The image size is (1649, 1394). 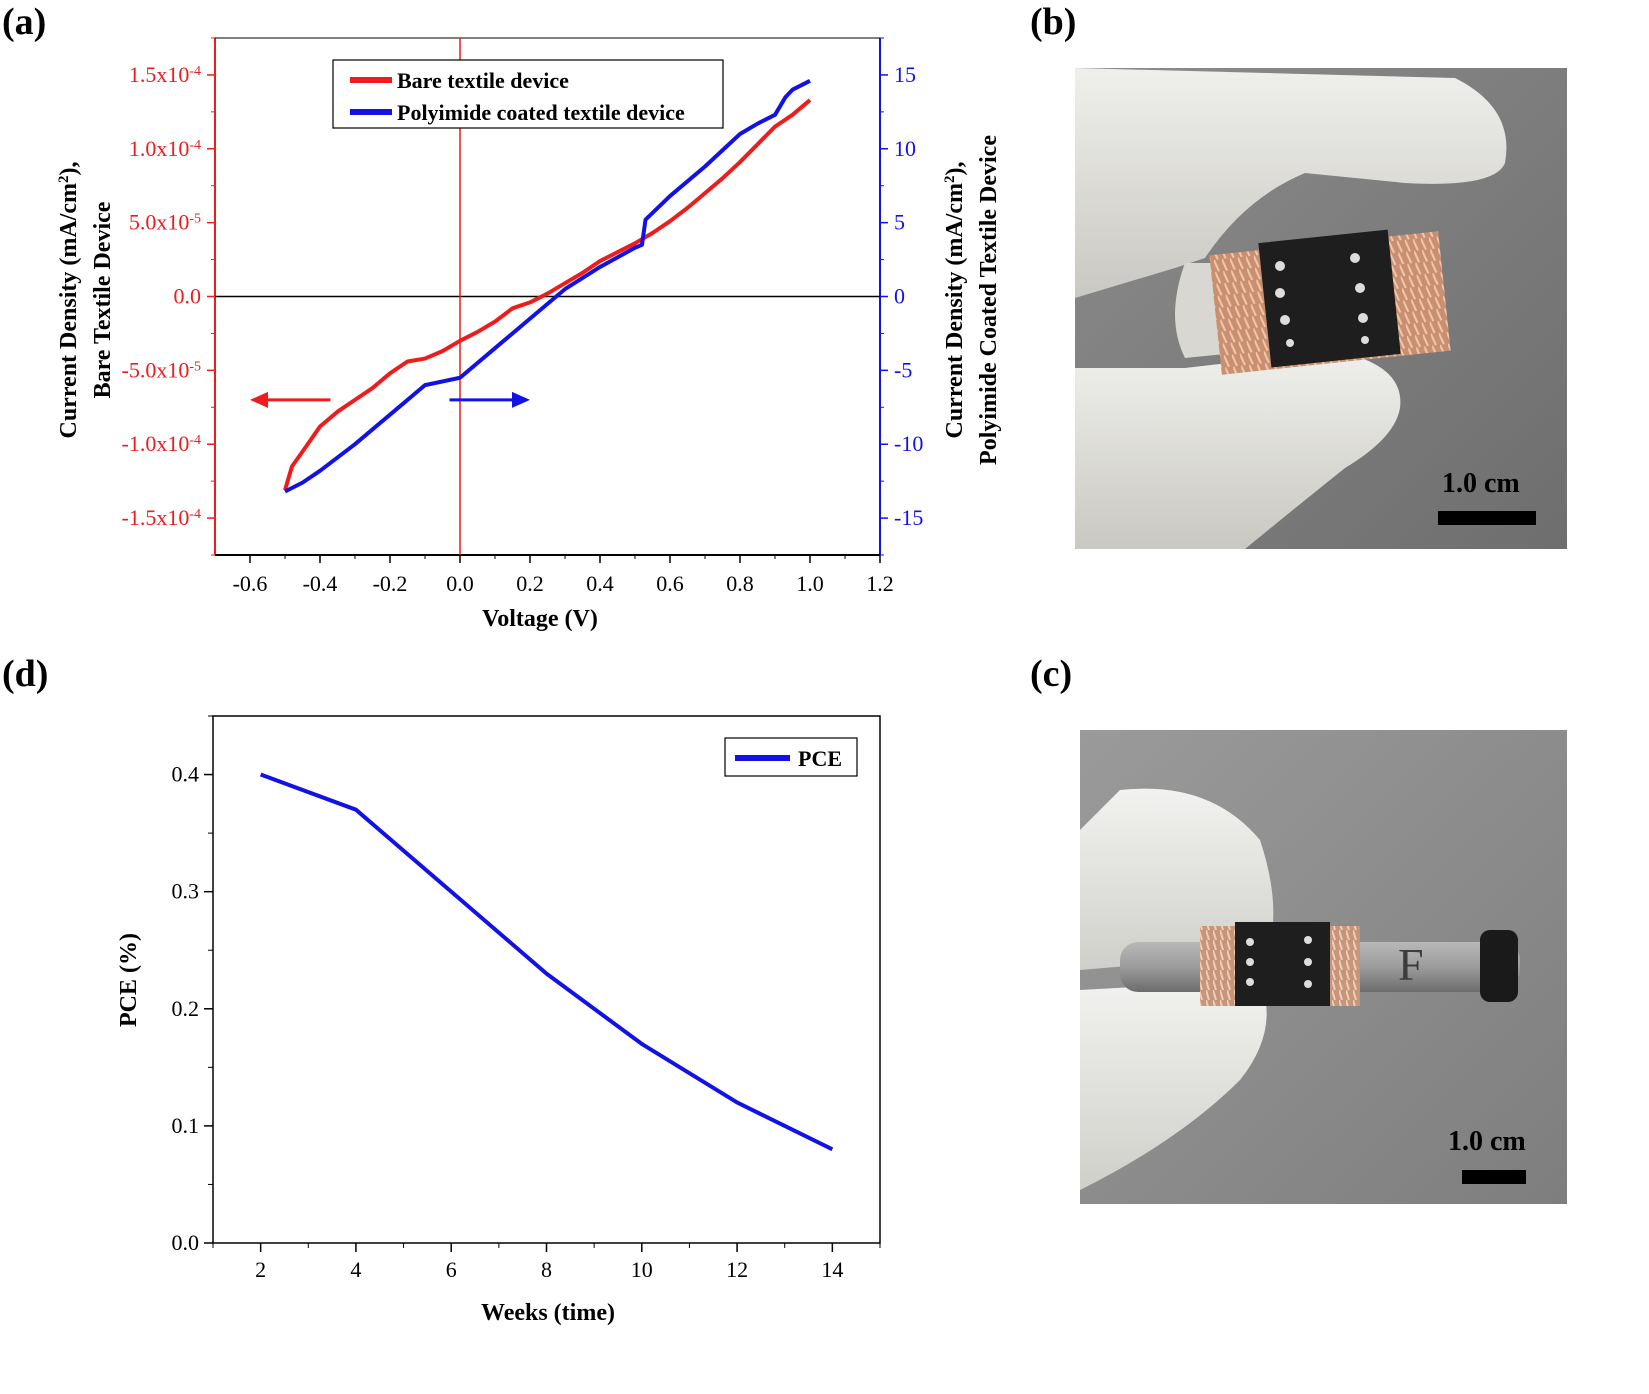 What do you see at coordinates (521, 399) in the screenshot?
I see `arrow-head-right` at bounding box center [521, 399].